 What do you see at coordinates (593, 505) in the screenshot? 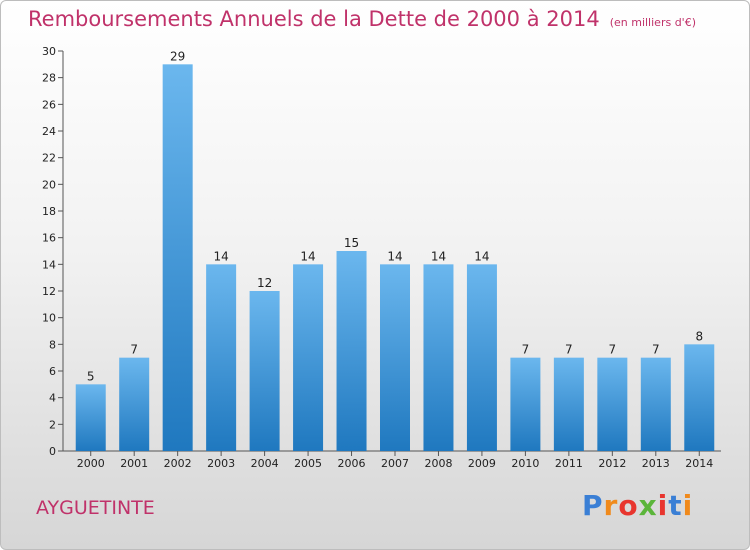
I see `logo-letter: P` at bounding box center [593, 505].